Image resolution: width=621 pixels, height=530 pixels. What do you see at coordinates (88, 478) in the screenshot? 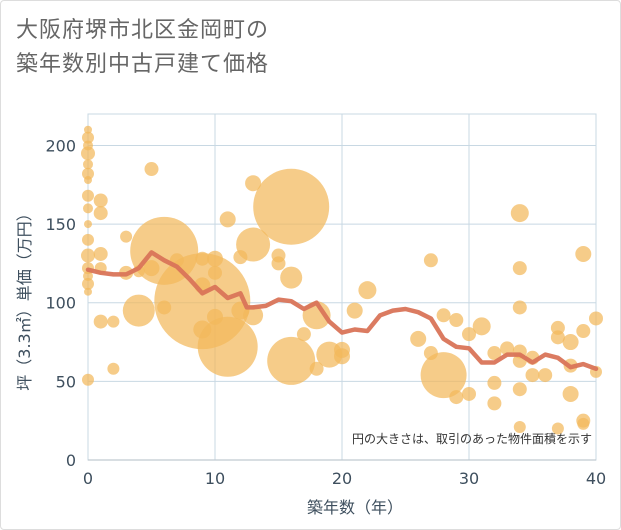
I see `x-tick-label: 0` at bounding box center [88, 478].